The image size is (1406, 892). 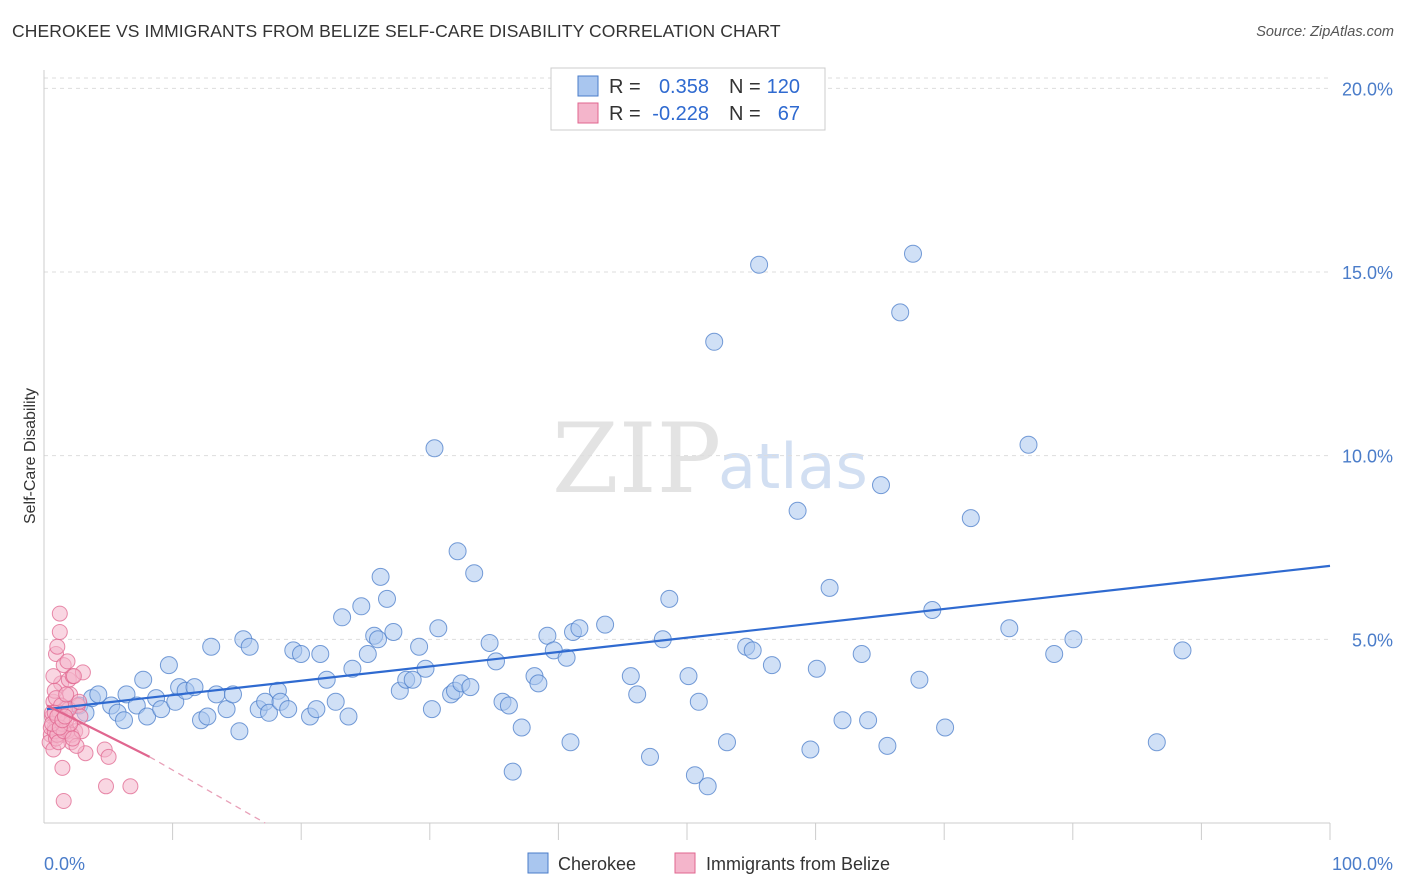 I want to click on source-label: Source: ZipAtlas.com, so click(x=1325, y=32).